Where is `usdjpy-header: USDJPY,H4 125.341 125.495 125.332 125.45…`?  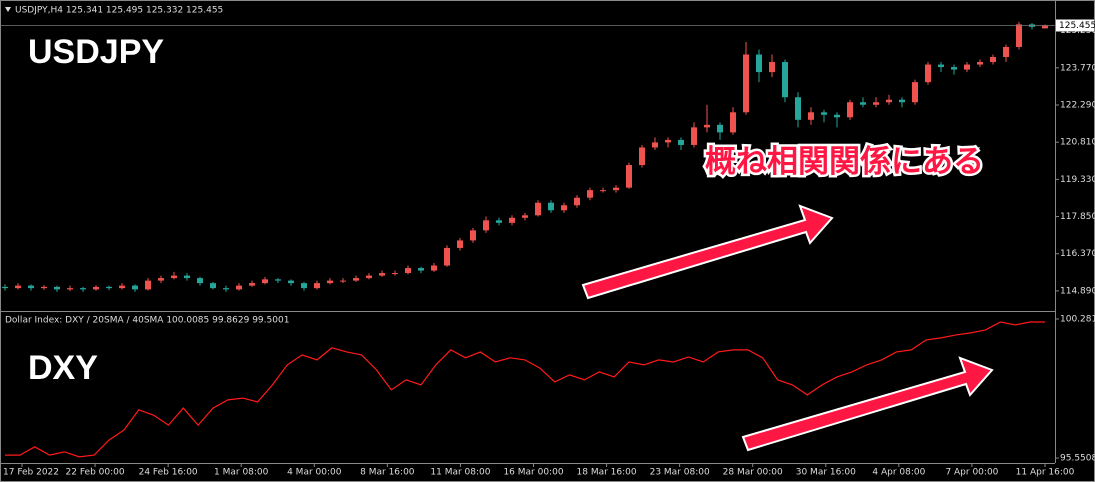 usdjpy-header: USDJPY,H4 125.341 125.495 125.332 125.45… is located at coordinates (119, 11).